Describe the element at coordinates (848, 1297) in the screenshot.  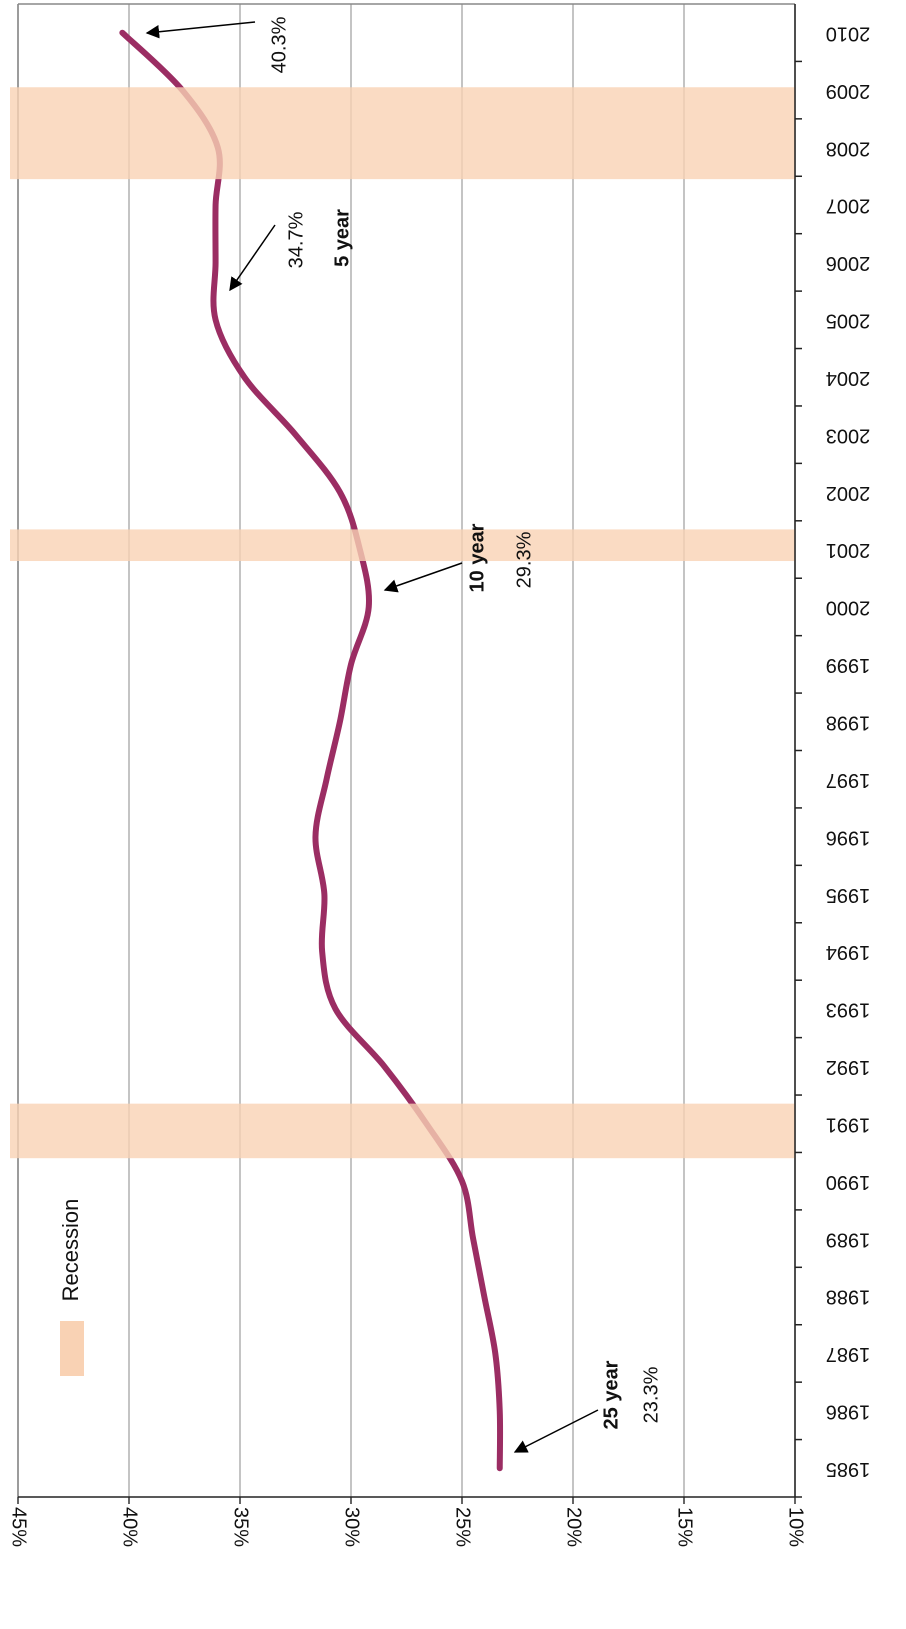
I see `x-tick-label: 1988` at that location.